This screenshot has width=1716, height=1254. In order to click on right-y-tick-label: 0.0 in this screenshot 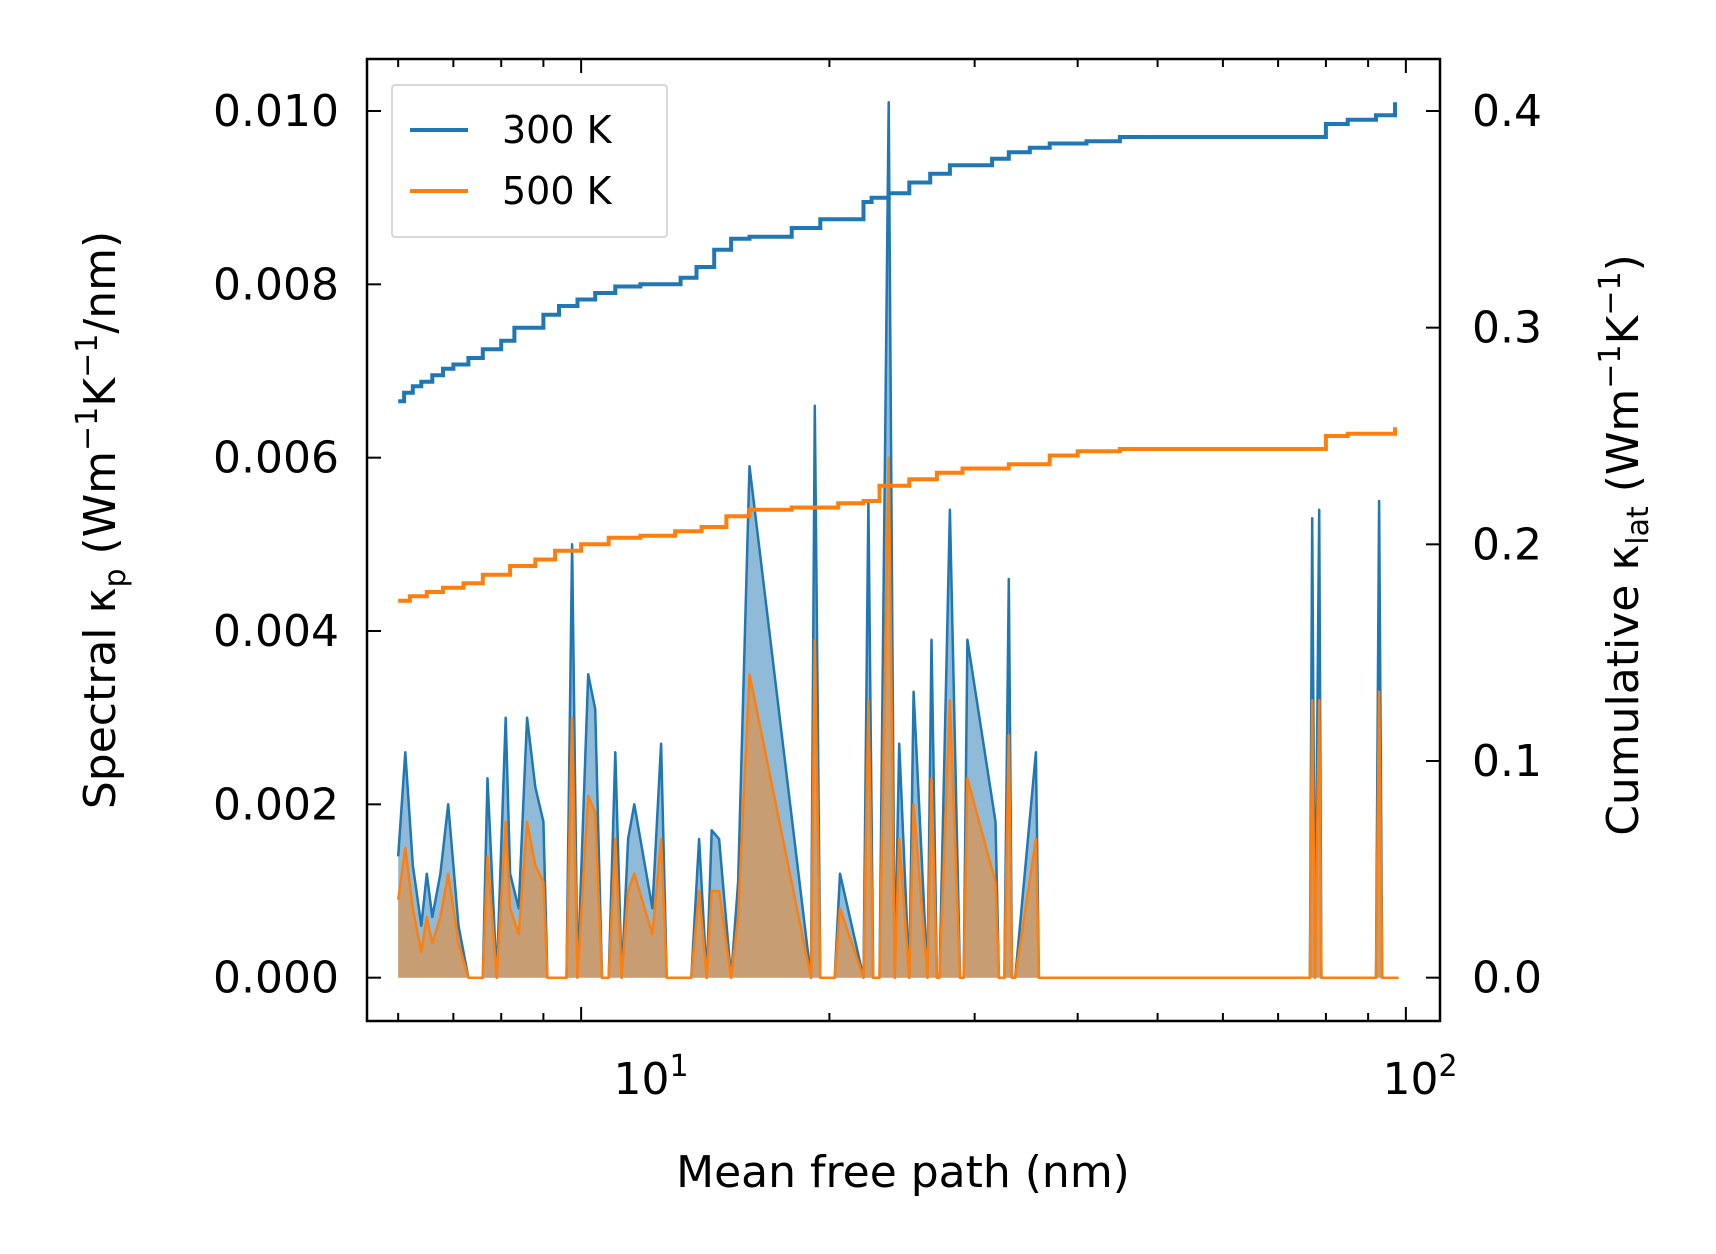, I will do `click(1507, 978)`.